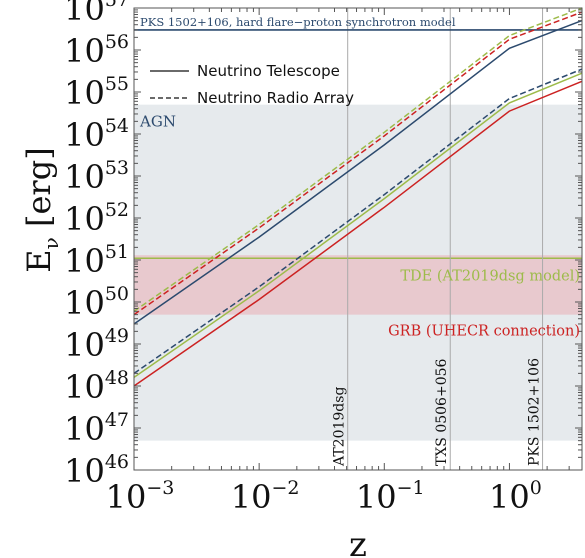 Image resolution: width=585 pixels, height=558 pixels. What do you see at coordinates (484, 332) in the screenshot?
I see `band-label-1: GRB (UHECR connection)` at bounding box center [484, 332].